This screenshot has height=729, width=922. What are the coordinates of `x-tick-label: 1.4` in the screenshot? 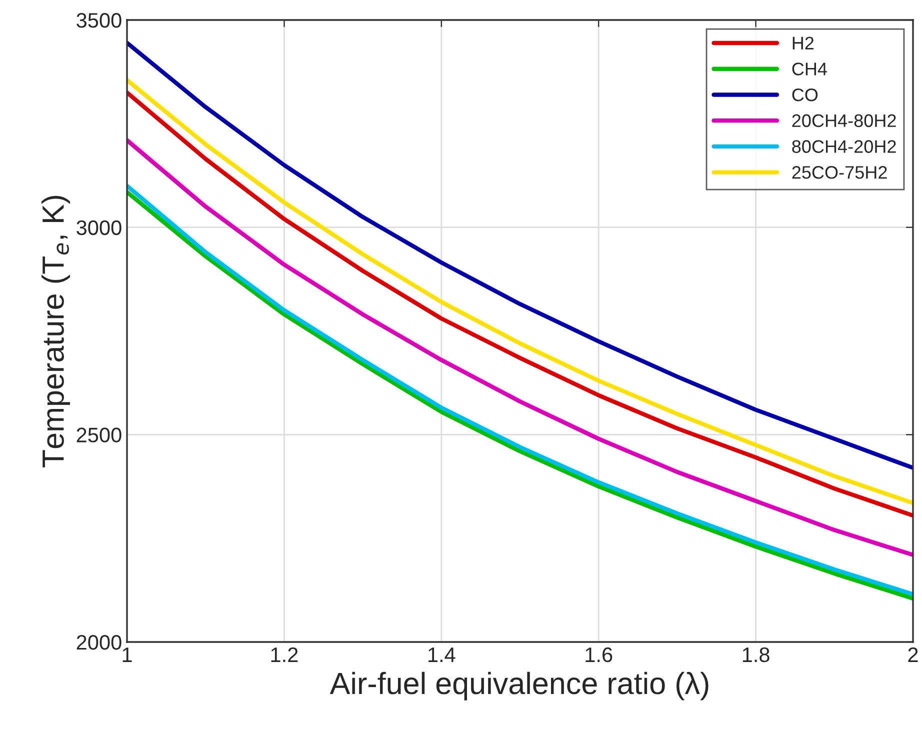 It's located at (442, 655).